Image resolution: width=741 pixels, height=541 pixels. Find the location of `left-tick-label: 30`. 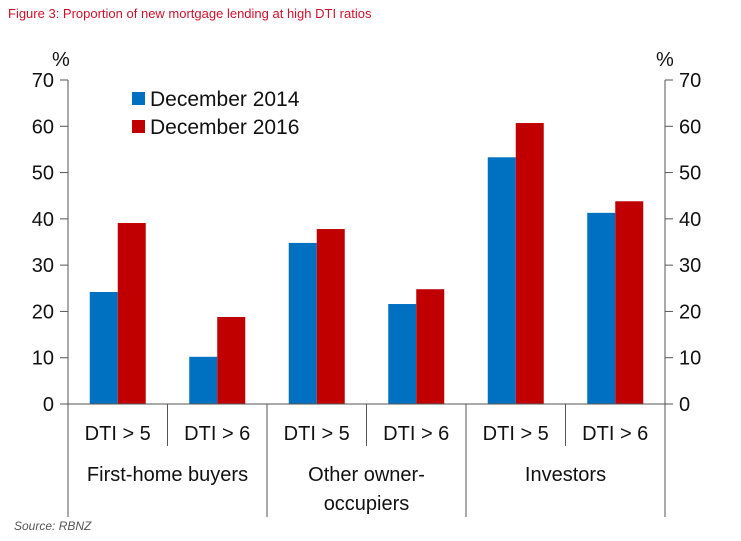

left-tick-label: 30 is located at coordinates (43, 266).